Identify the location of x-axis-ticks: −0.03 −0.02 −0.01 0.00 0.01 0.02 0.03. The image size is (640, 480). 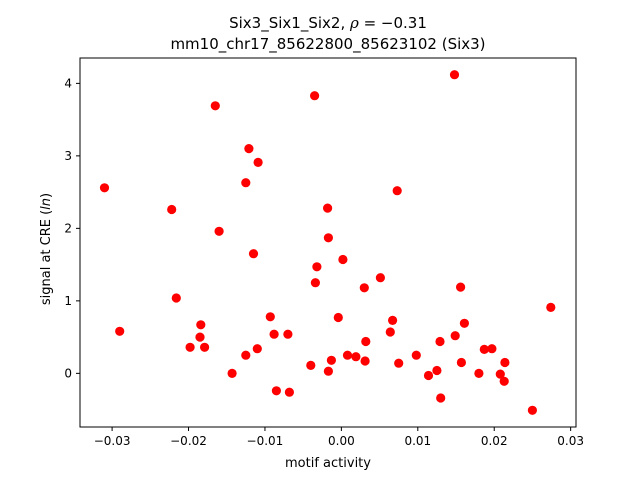
(339, 437).